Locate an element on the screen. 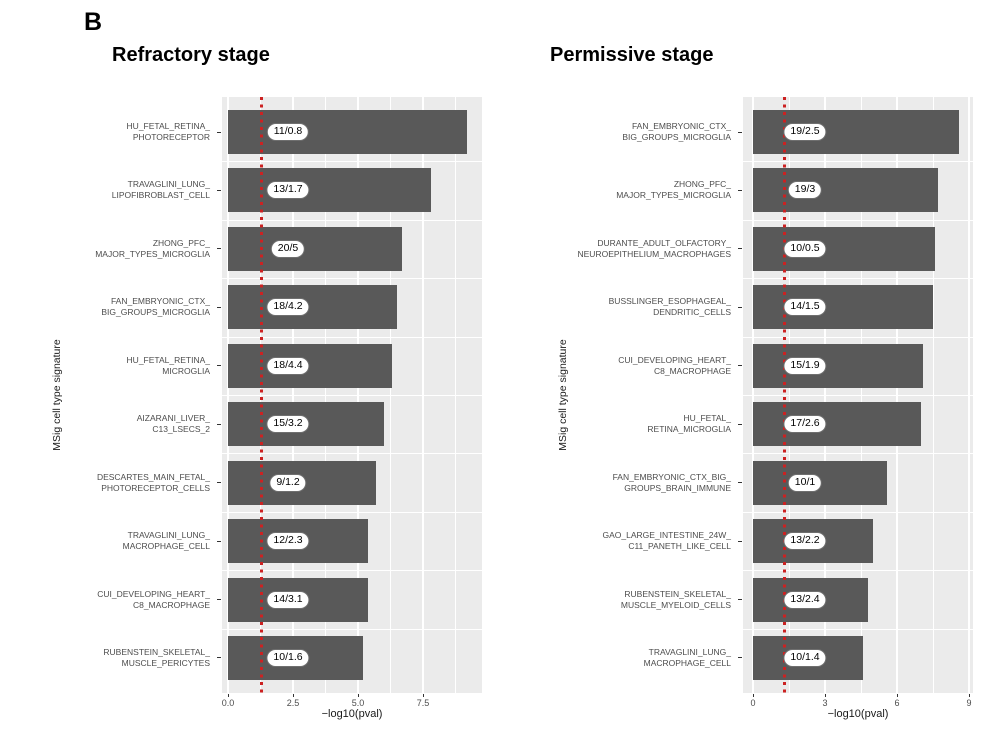 This screenshot has height=734, width=1002. y-axis-label: DESCARTES_MAIN_FETAL_ PHOTORECEPTOR_CELLS is located at coordinates (153, 482).